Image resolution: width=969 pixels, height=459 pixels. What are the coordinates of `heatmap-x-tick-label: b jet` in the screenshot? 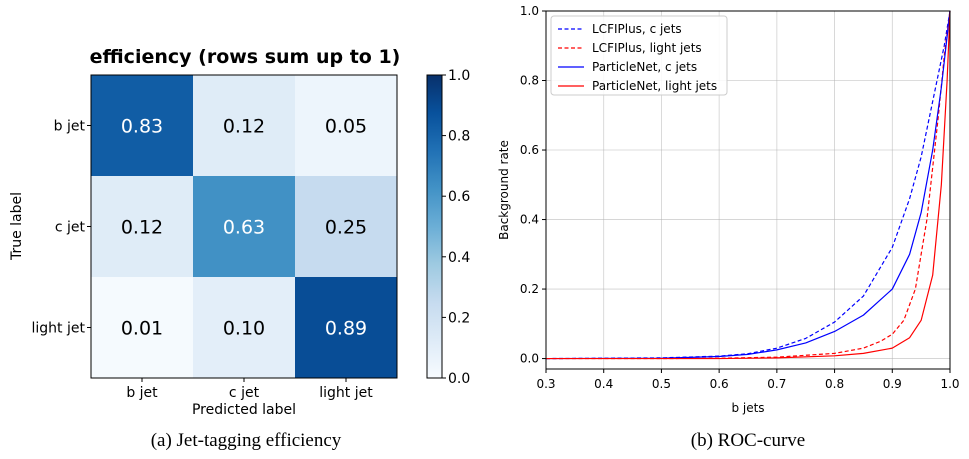 It's located at (142, 393).